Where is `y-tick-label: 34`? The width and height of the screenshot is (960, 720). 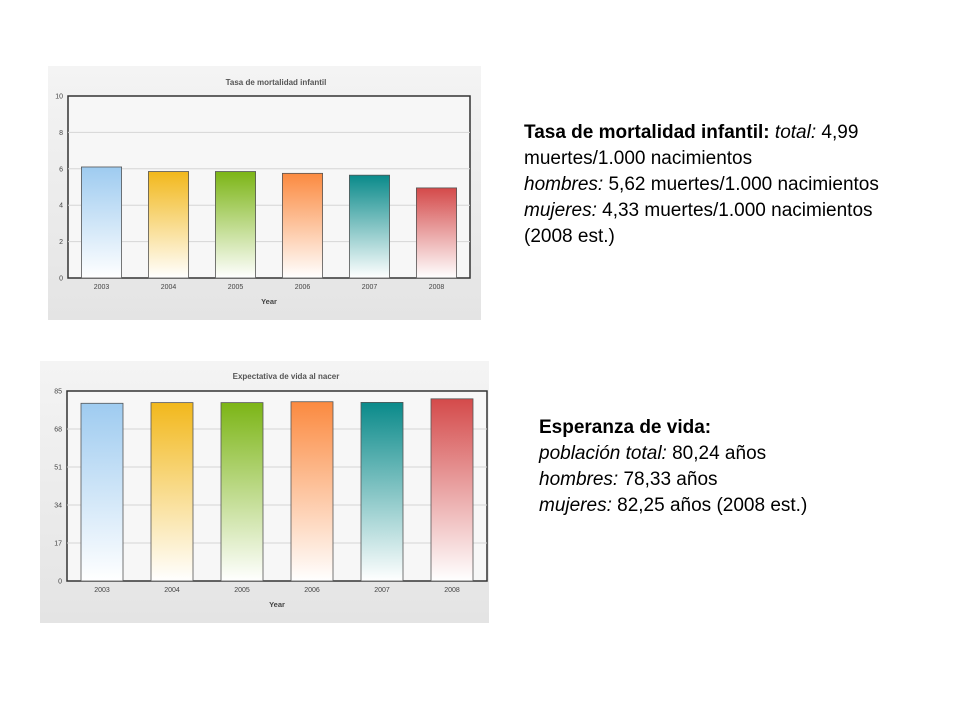 y-tick-label: 34 is located at coordinates (58, 506).